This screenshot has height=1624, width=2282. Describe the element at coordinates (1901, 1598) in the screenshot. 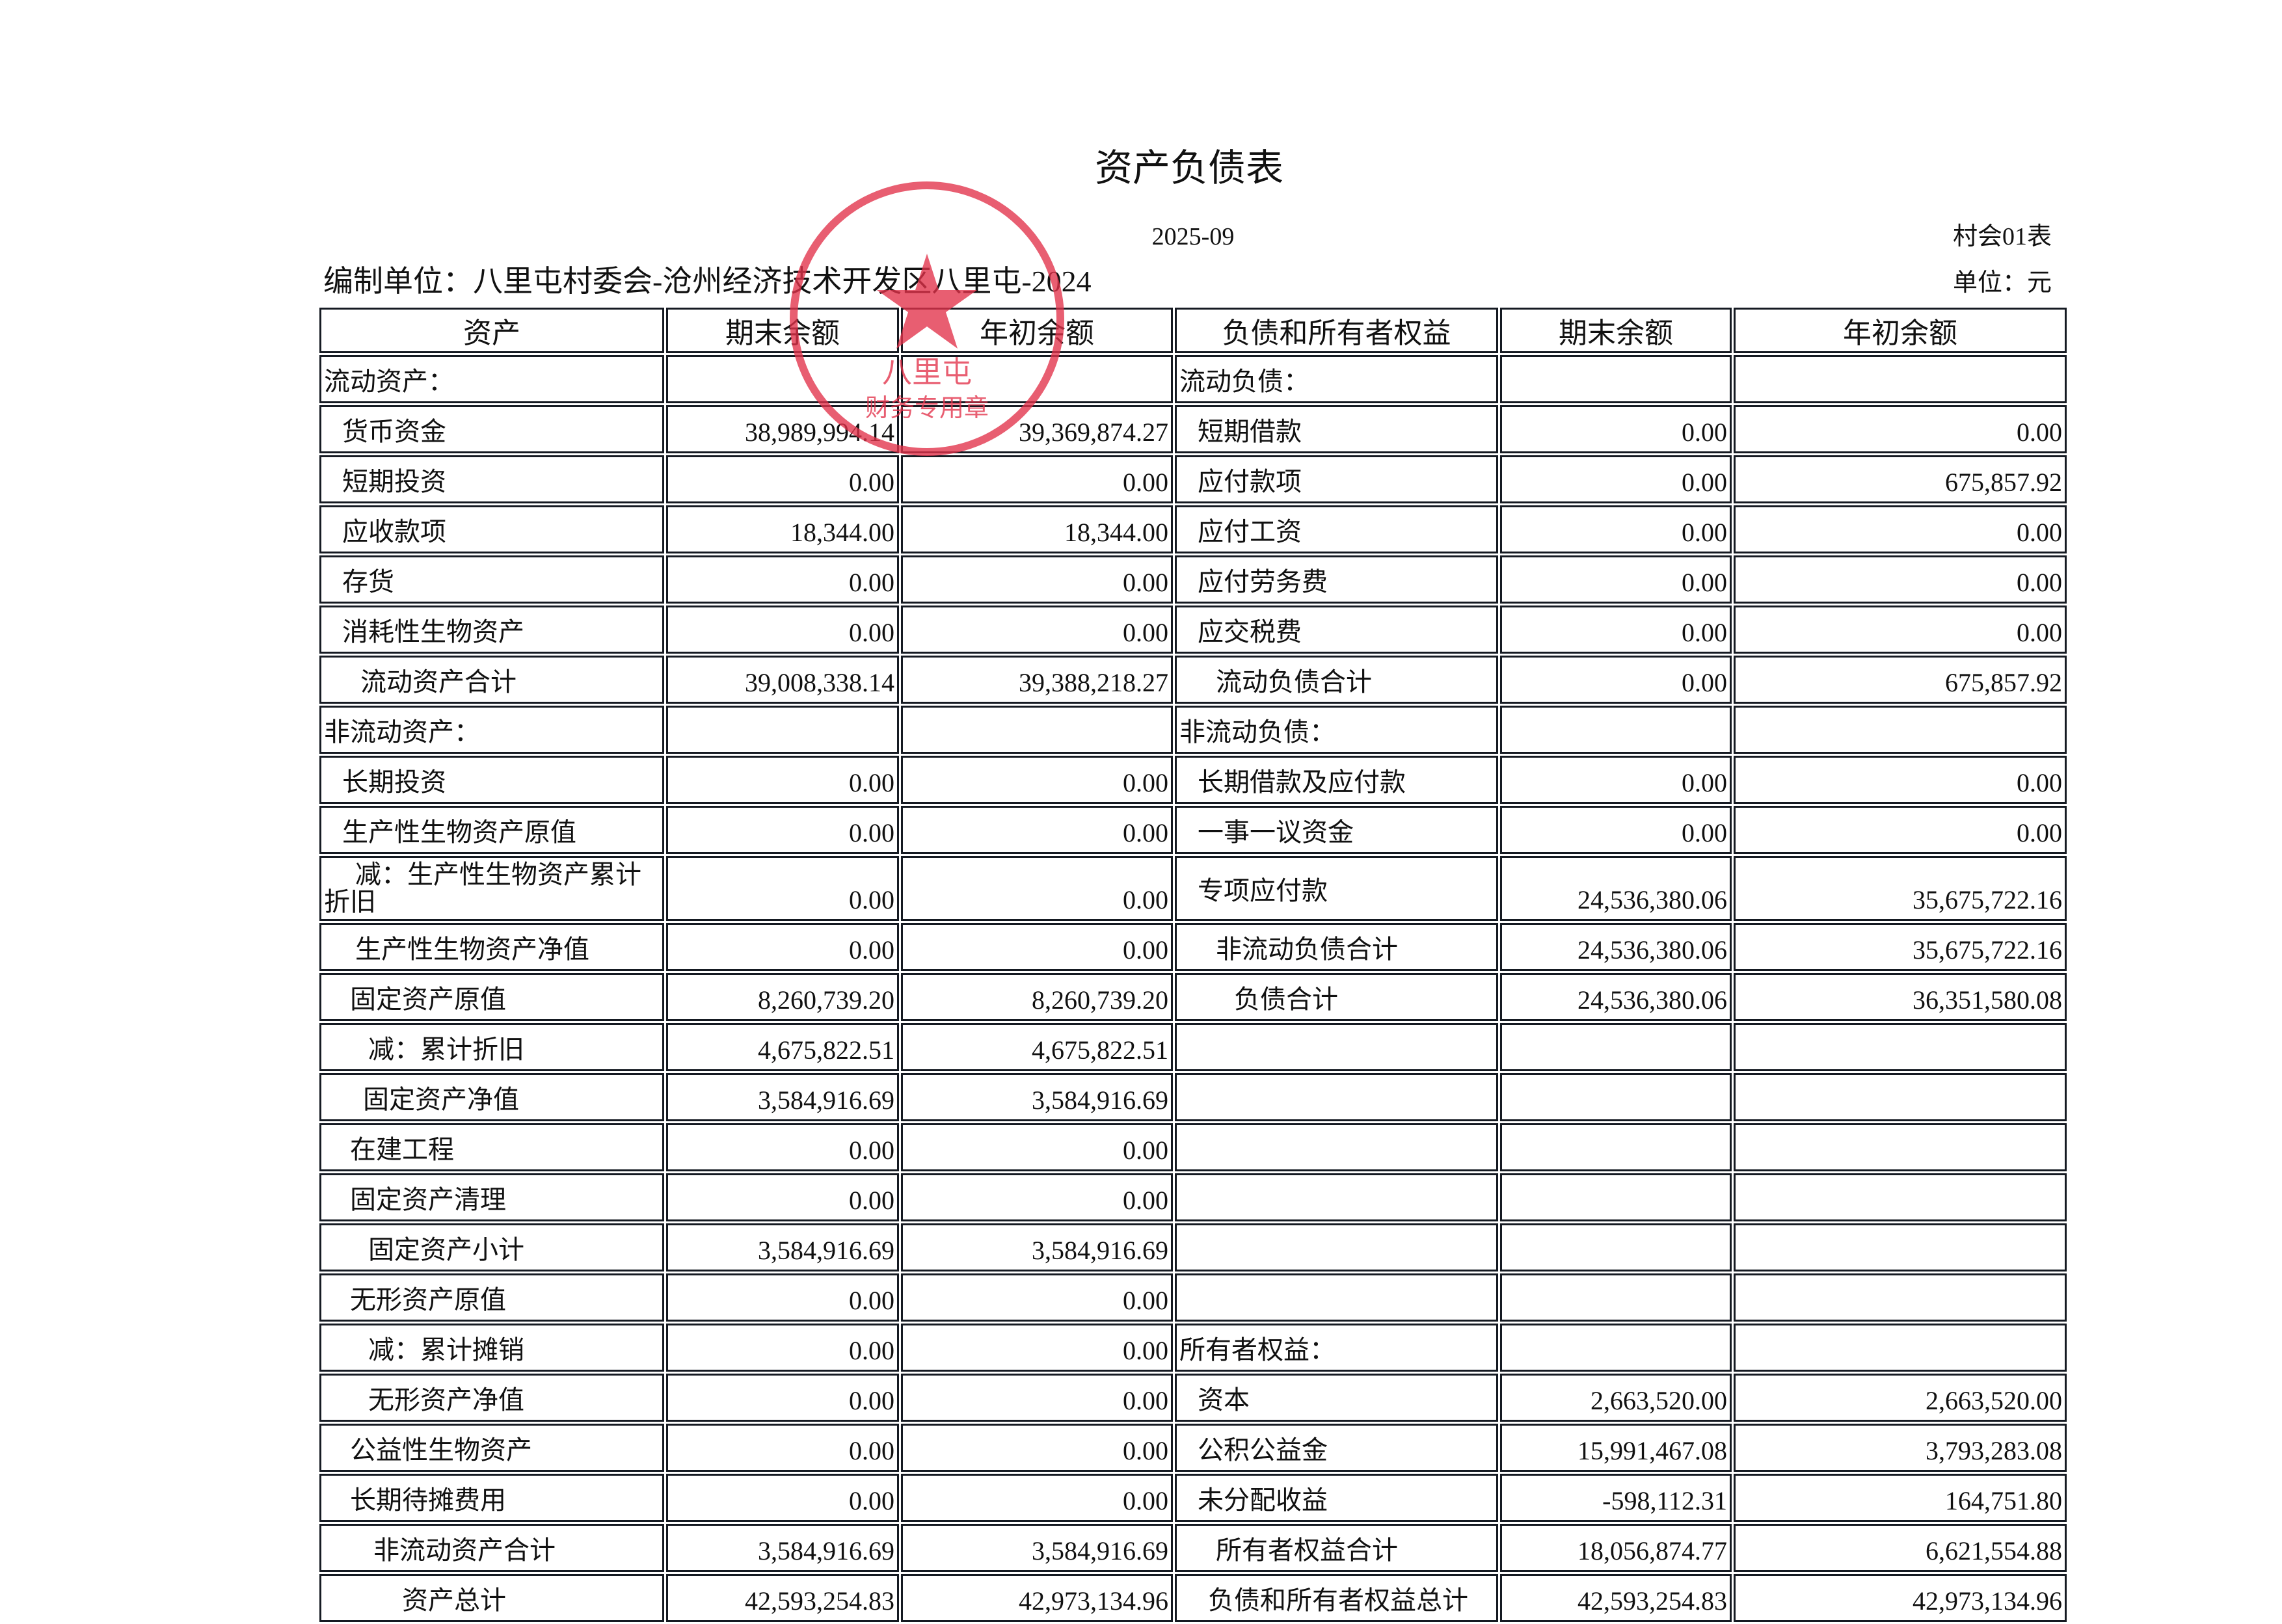

I see `amount-cell: 42,973,134.96` at that location.